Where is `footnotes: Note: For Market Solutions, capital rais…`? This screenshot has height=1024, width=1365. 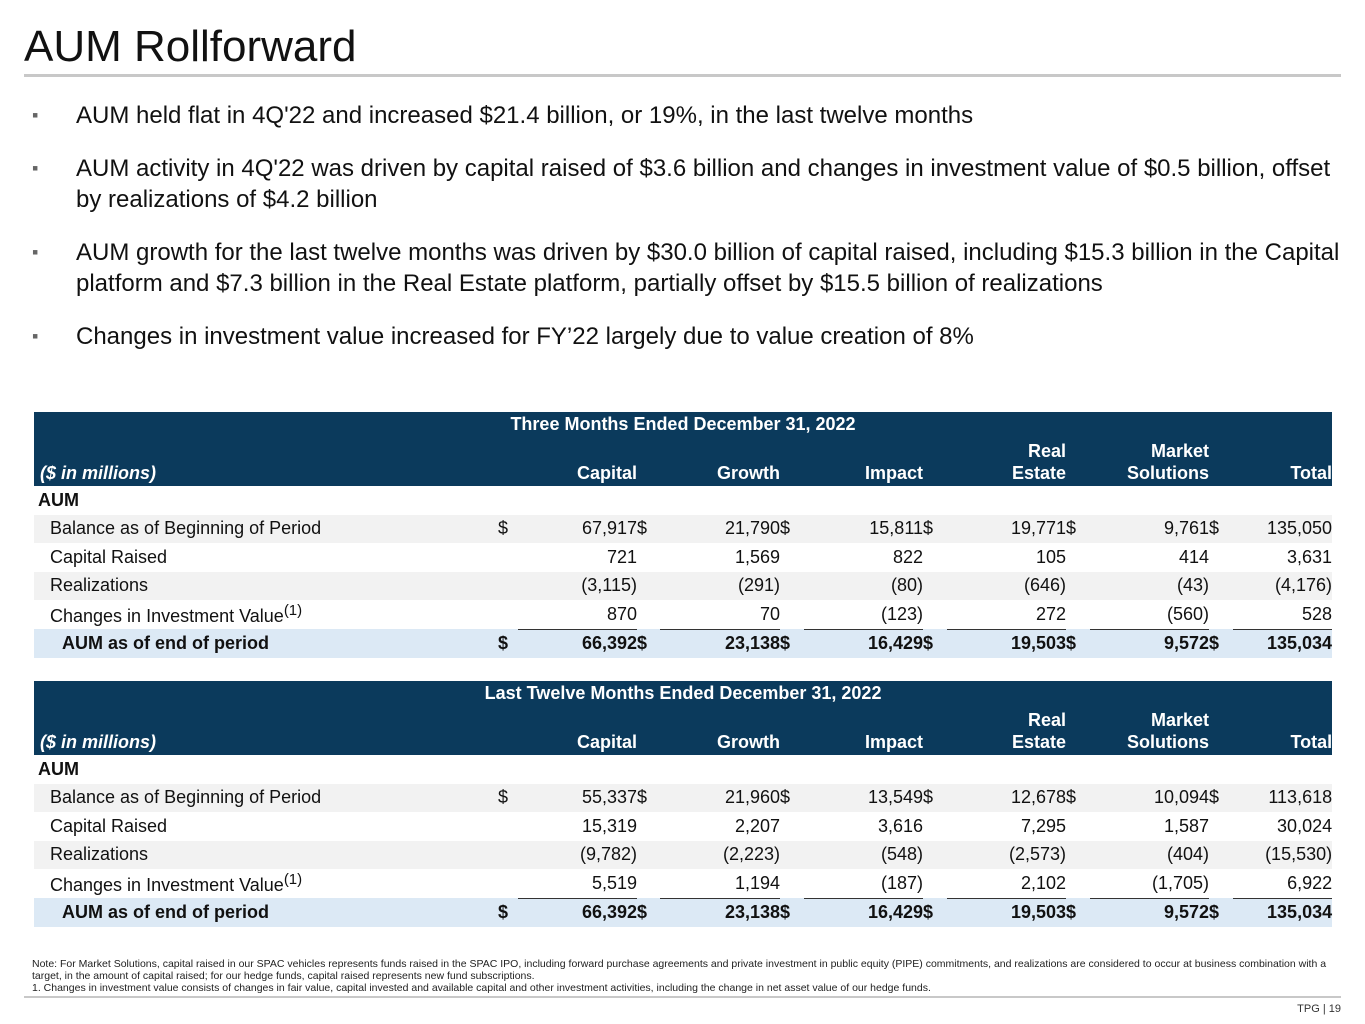
footnotes: Note: For Market Solutions, capital rais… is located at coordinates (684, 976).